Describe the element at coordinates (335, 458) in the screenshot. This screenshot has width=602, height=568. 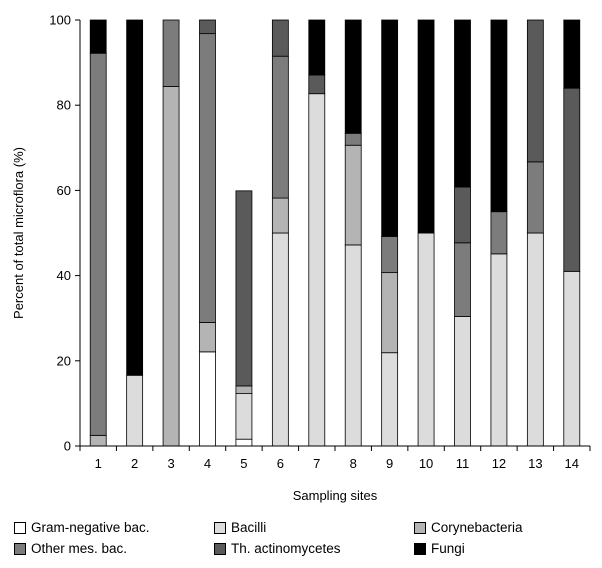
I see `x-ticks: 1 2 3 4 5 6 7 8 9 10 11 12 13 14` at that location.